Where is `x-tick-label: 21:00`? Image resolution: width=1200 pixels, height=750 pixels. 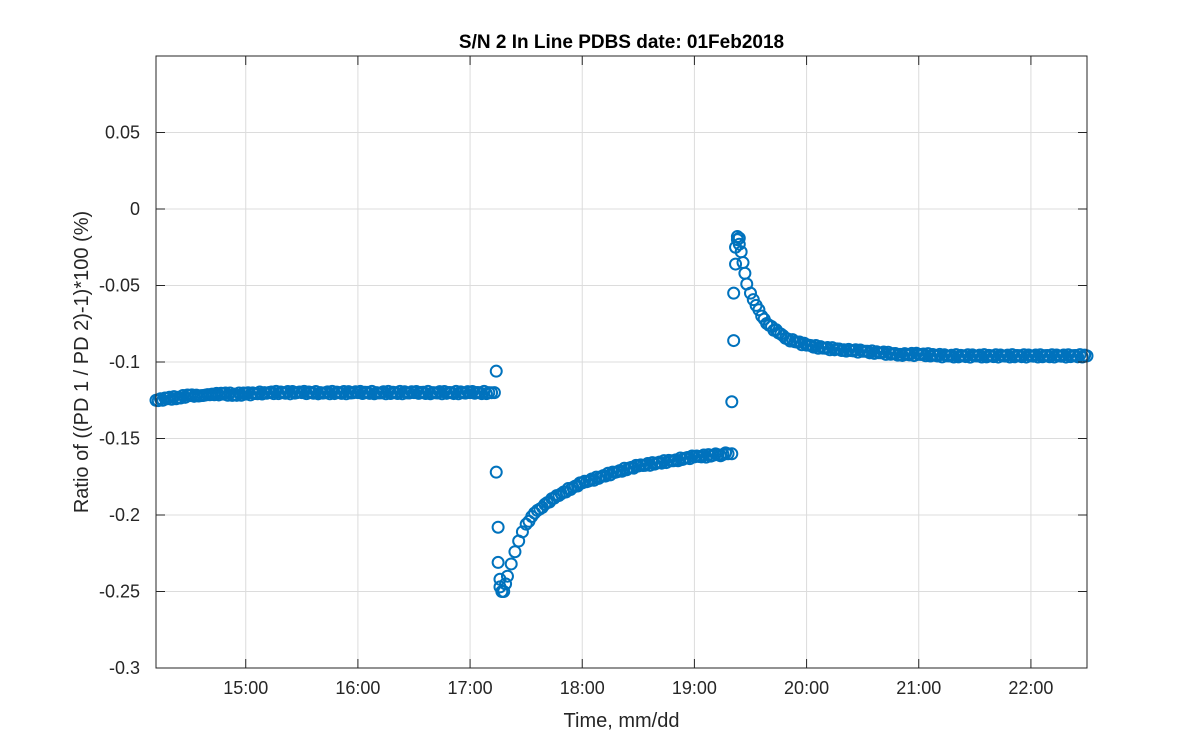
x-tick-label: 21:00 is located at coordinates (918, 688).